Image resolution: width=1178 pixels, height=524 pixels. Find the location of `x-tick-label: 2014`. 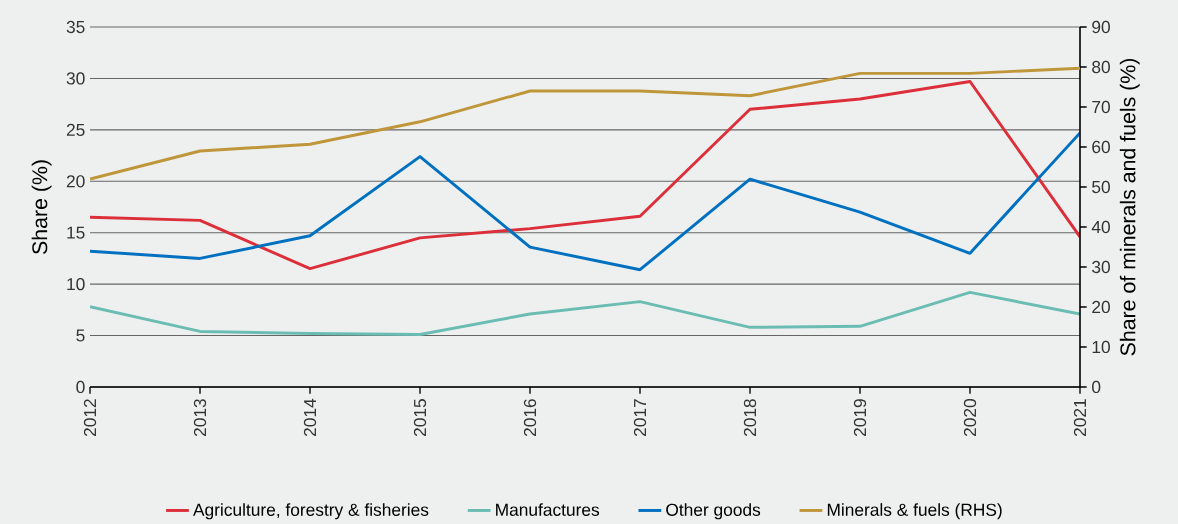

x-tick-label: 2014 is located at coordinates (310, 417).